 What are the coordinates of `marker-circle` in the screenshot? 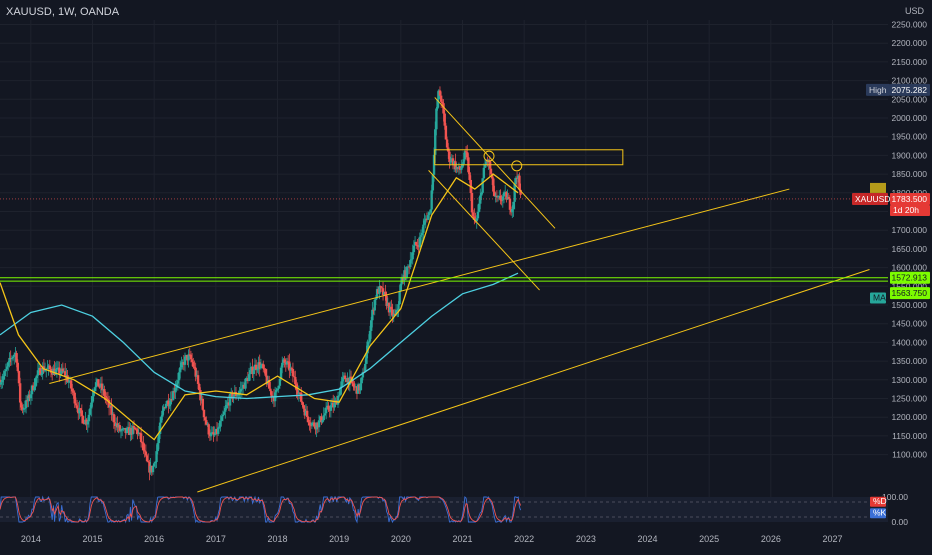 It's located at (517, 166).